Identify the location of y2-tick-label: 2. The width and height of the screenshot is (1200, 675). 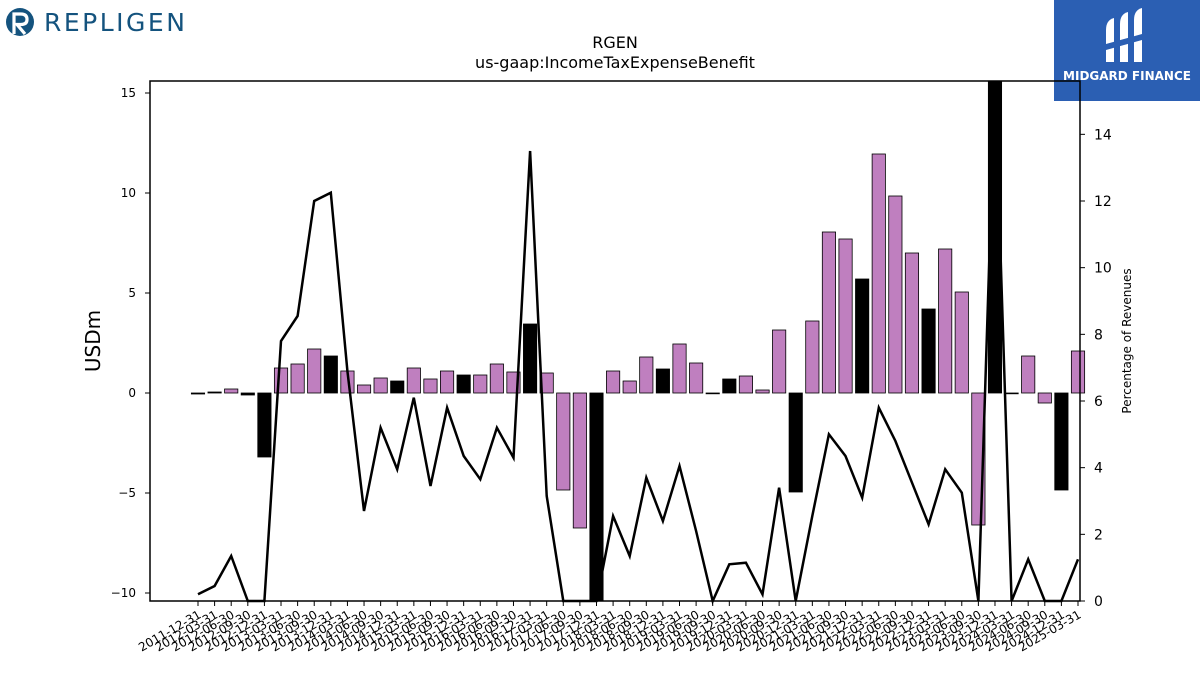
(1098, 535).